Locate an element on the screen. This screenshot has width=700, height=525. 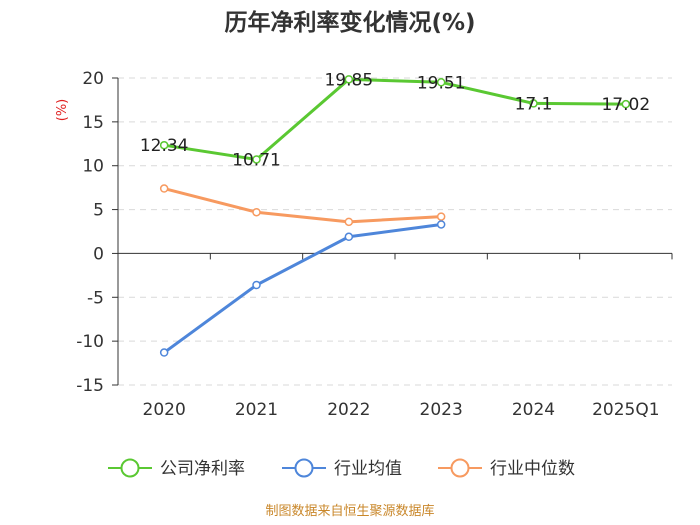
x-tick-label: 2021 is located at coordinates (256, 410).